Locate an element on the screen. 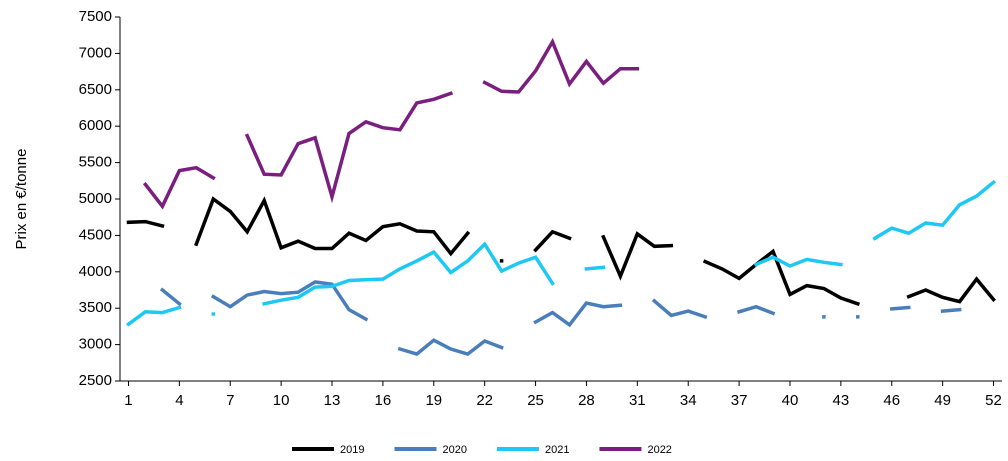 The height and width of the screenshot is (461, 1008). y-tick-label: 3000 is located at coordinates (95, 344).